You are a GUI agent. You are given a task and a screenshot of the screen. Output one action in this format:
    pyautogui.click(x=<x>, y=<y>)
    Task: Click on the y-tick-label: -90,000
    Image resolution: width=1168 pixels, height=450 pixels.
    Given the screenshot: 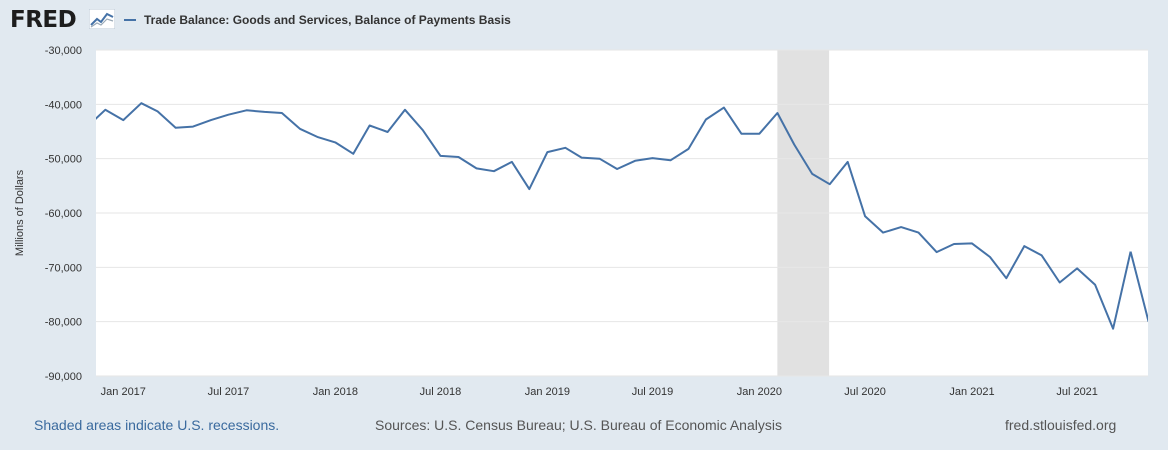 What is the action you would take?
    pyautogui.click(x=63, y=377)
    